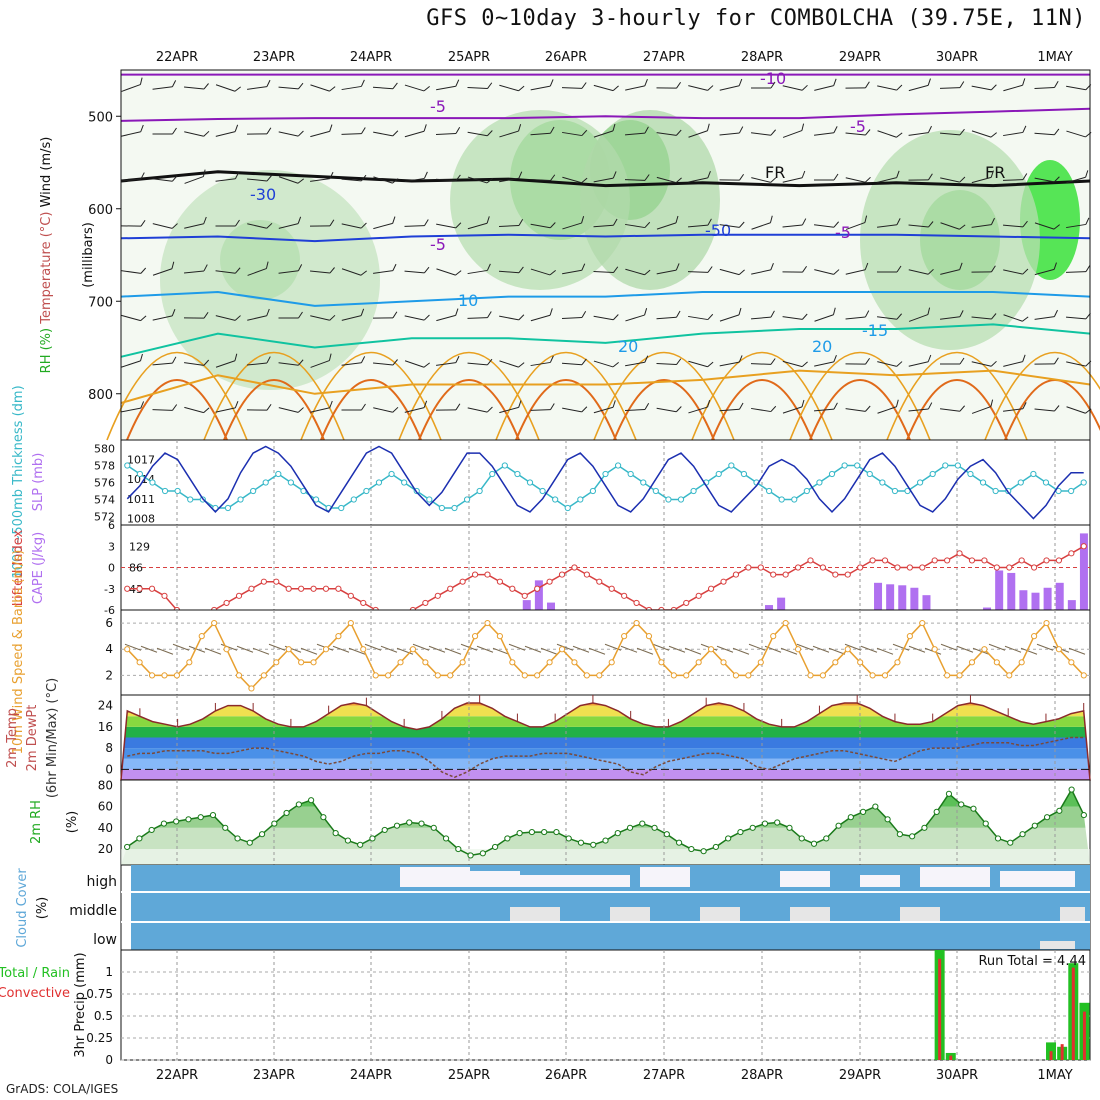 This screenshot has height=1100, width=1100. What do you see at coordinates (109, 649) in the screenshot?
I see `wind-tick-1: 4` at bounding box center [109, 649].